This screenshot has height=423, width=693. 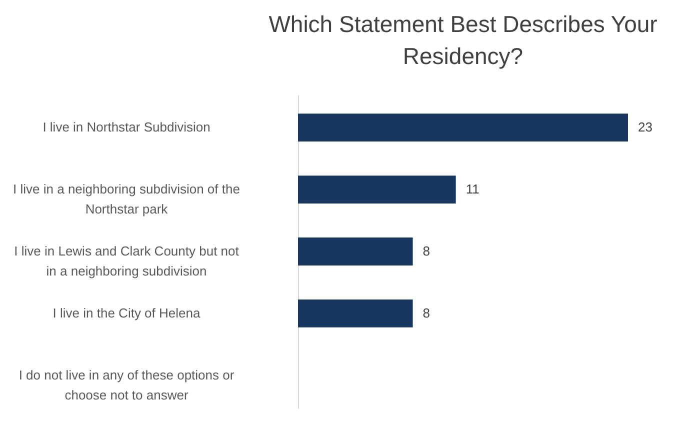 I want to click on data-label: 11, so click(x=473, y=189).